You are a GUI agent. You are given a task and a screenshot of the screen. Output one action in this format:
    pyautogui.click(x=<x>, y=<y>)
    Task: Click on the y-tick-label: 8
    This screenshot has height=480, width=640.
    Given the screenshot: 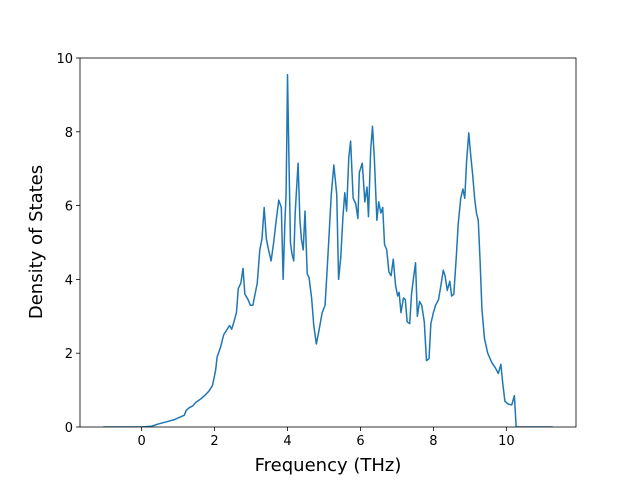 What is the action you would take?
    pyautogui.click(x=69, y=133)
    